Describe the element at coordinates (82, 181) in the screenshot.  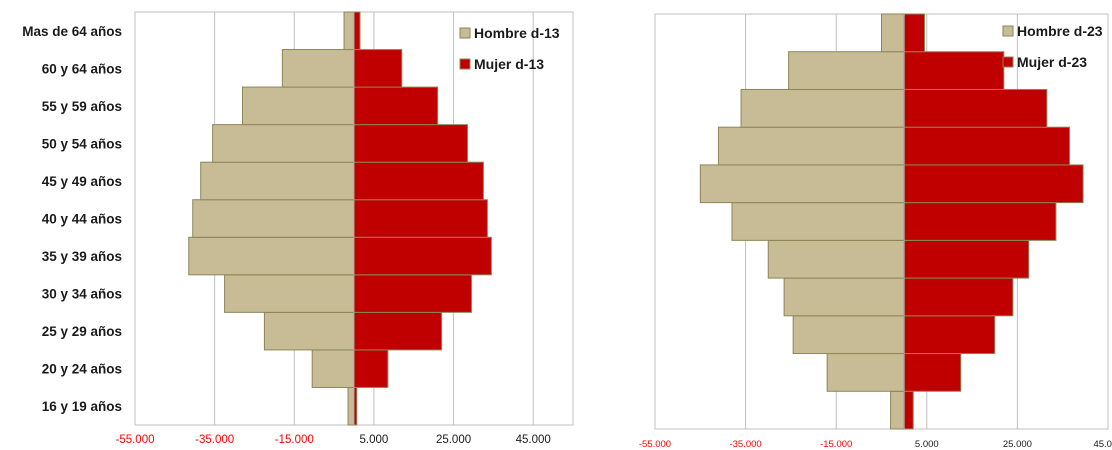
I see `category-label: 45 y 49 años` at that location.